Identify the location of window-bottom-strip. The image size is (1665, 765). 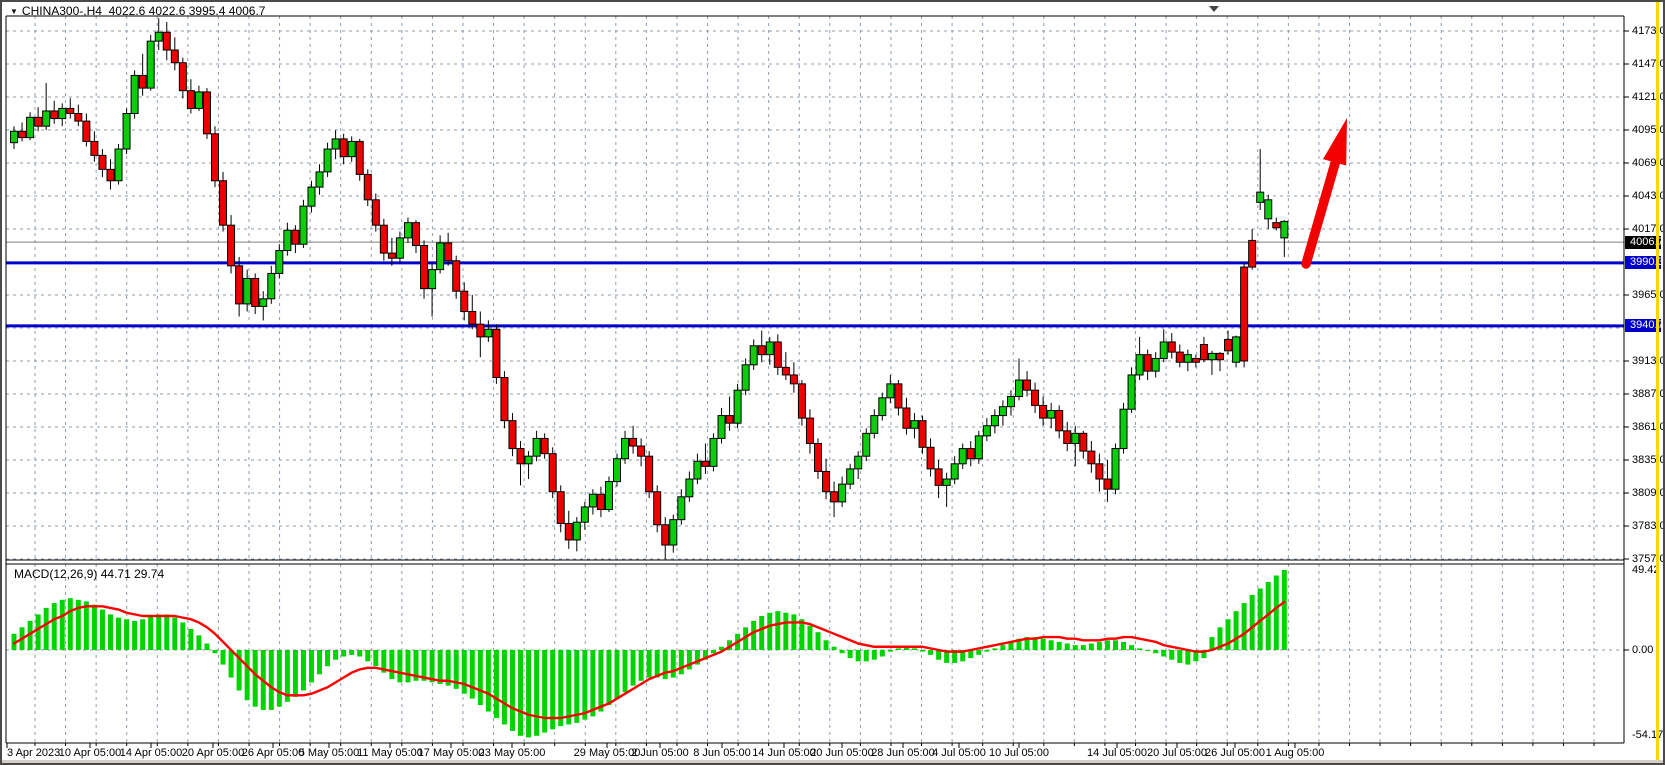
(832, 761).